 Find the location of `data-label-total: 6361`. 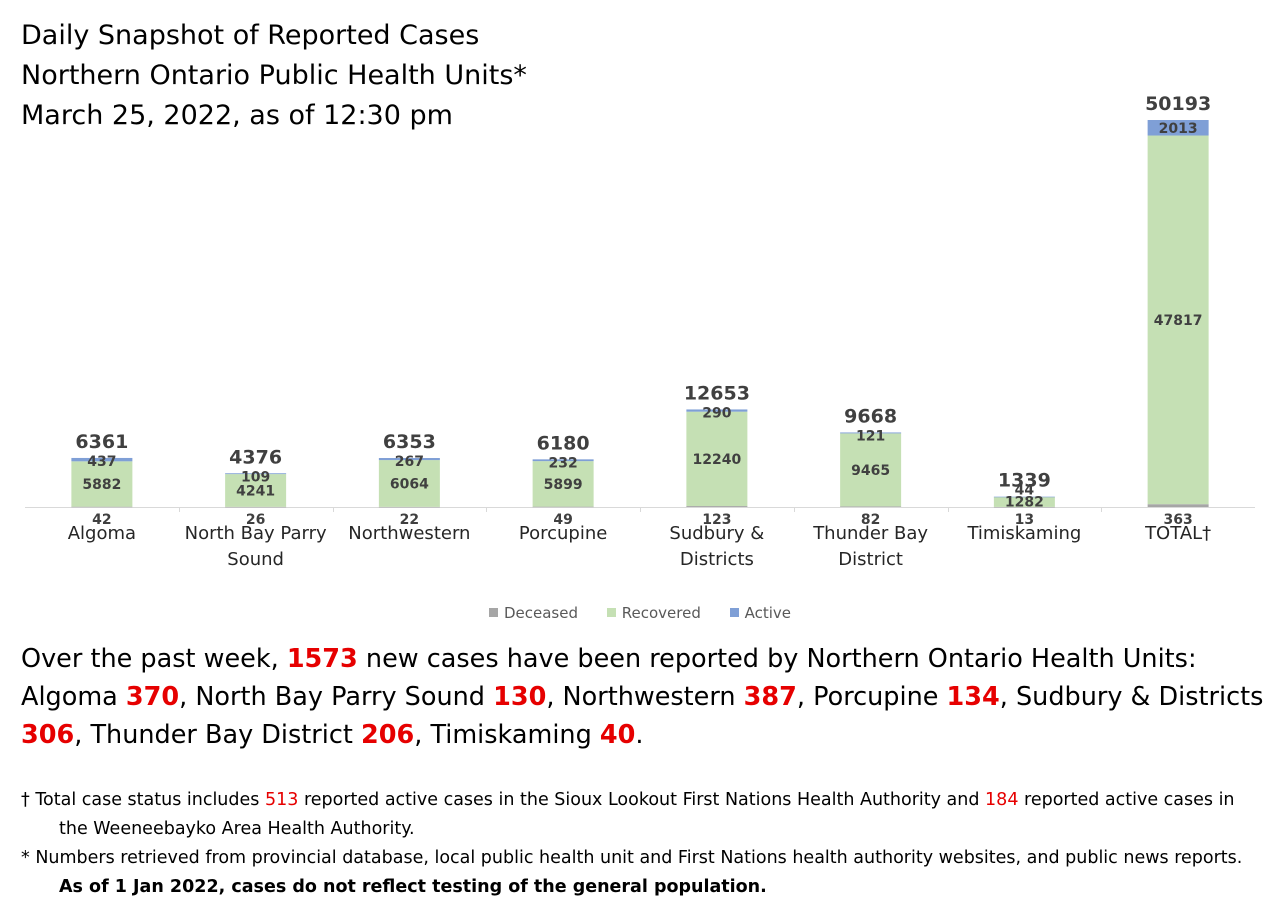

data-label-total: 6361 is located at coordinates (101, 442).